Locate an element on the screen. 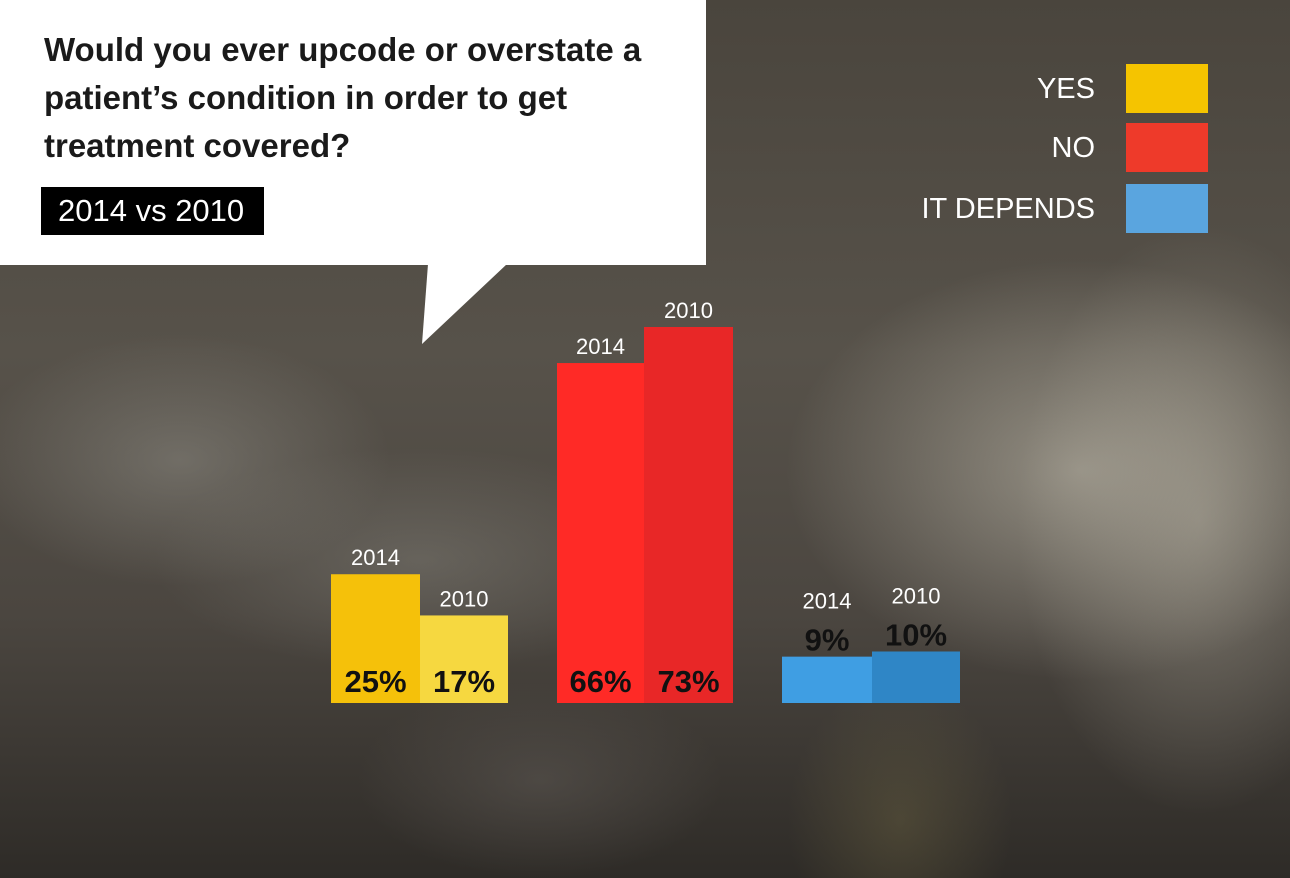  legend-label-yes: YES is located at coordinates (1065, 89).